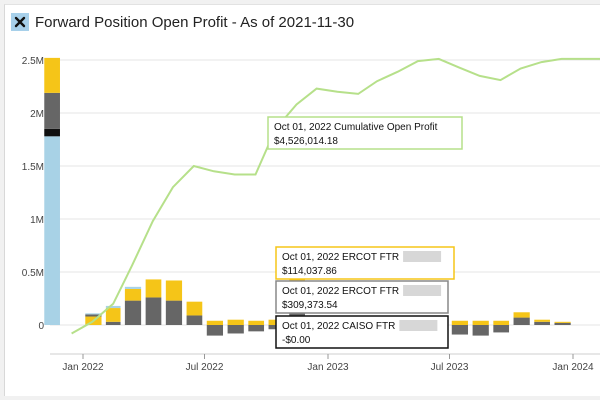 Image resolution: width=600 pixels, height=400 pixels. I want to click on x-tick-label: Jan 2024, so click(573, 367).